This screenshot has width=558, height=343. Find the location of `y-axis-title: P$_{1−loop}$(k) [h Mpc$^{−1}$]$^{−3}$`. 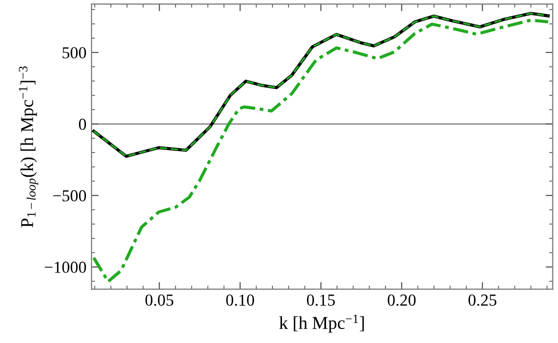

y-axis-title: P$_{1−loop}$(k) [h Mpc$^{−1}$]$^{−3}$ is located at coordinates (28, 147).